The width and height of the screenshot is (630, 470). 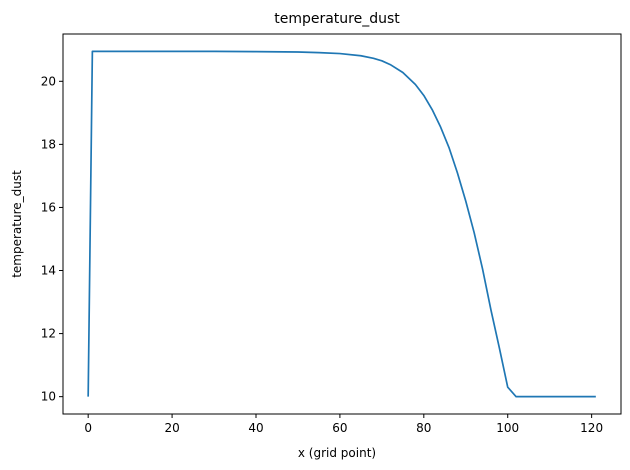 I want to click on x-tick-label: 60, so click(x=339, y=428).